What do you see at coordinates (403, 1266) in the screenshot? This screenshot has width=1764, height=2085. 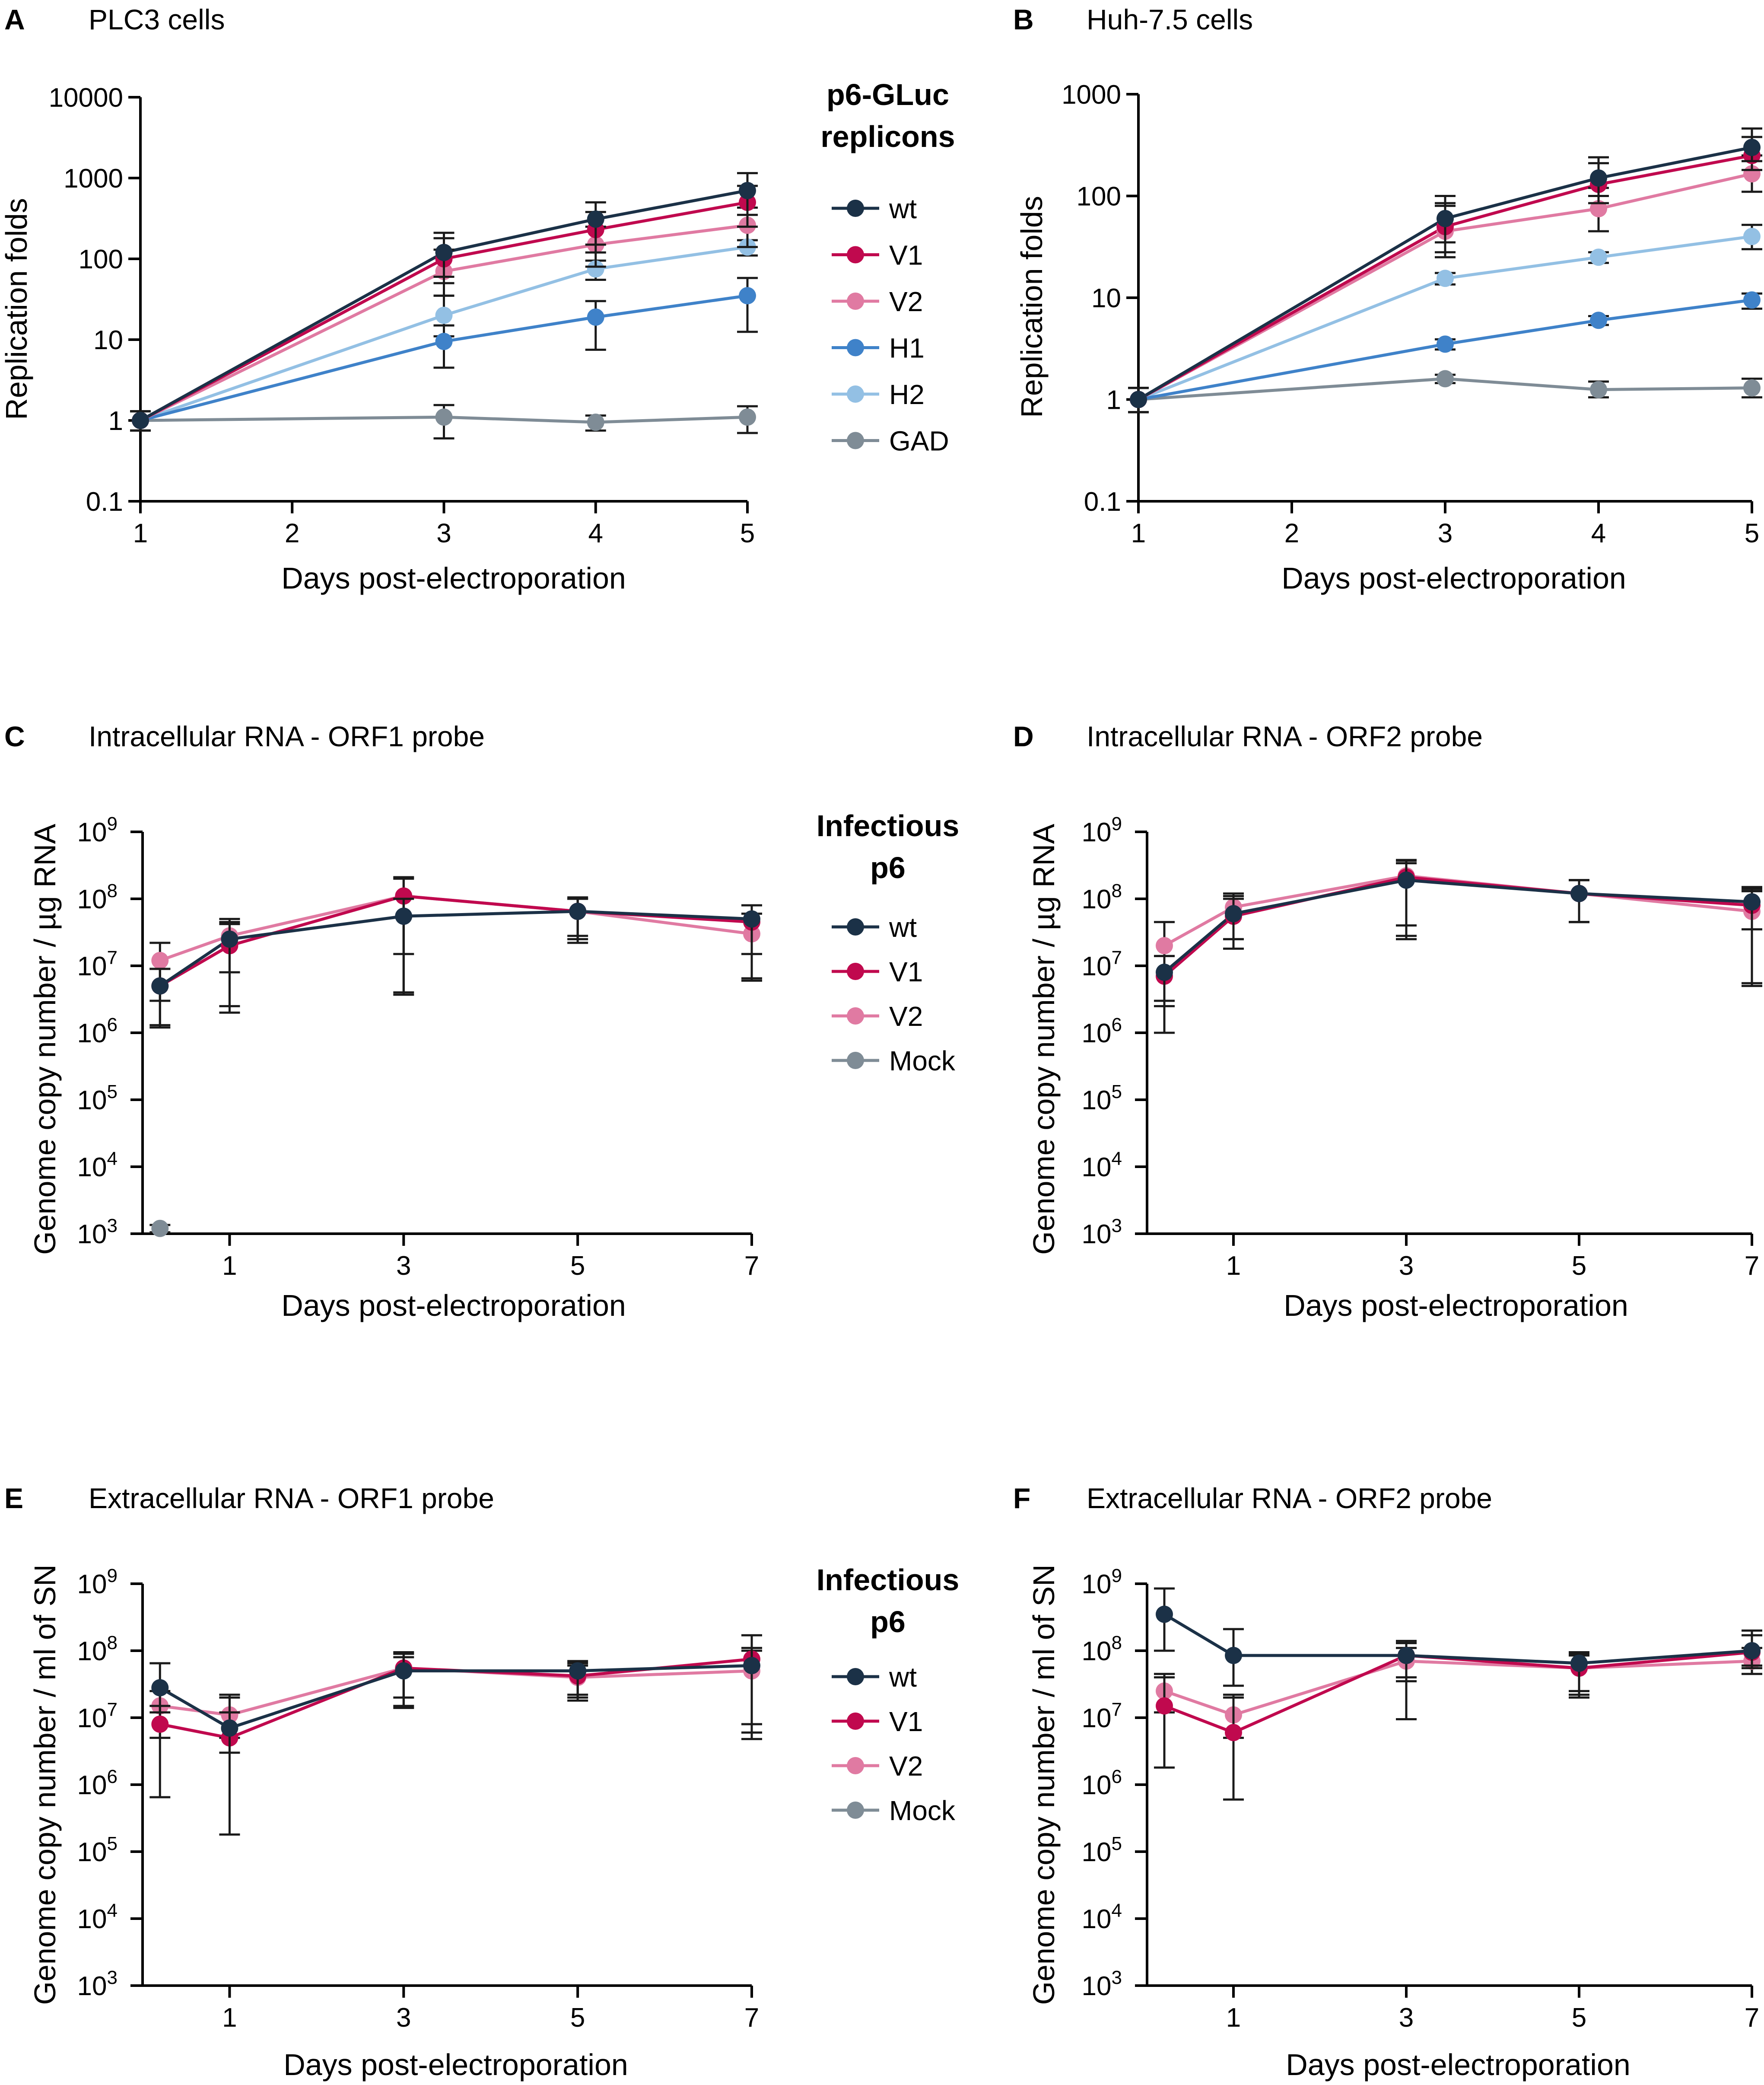 I see `panel-c-xtick-label: 3` at bounding box center [403, 1266].